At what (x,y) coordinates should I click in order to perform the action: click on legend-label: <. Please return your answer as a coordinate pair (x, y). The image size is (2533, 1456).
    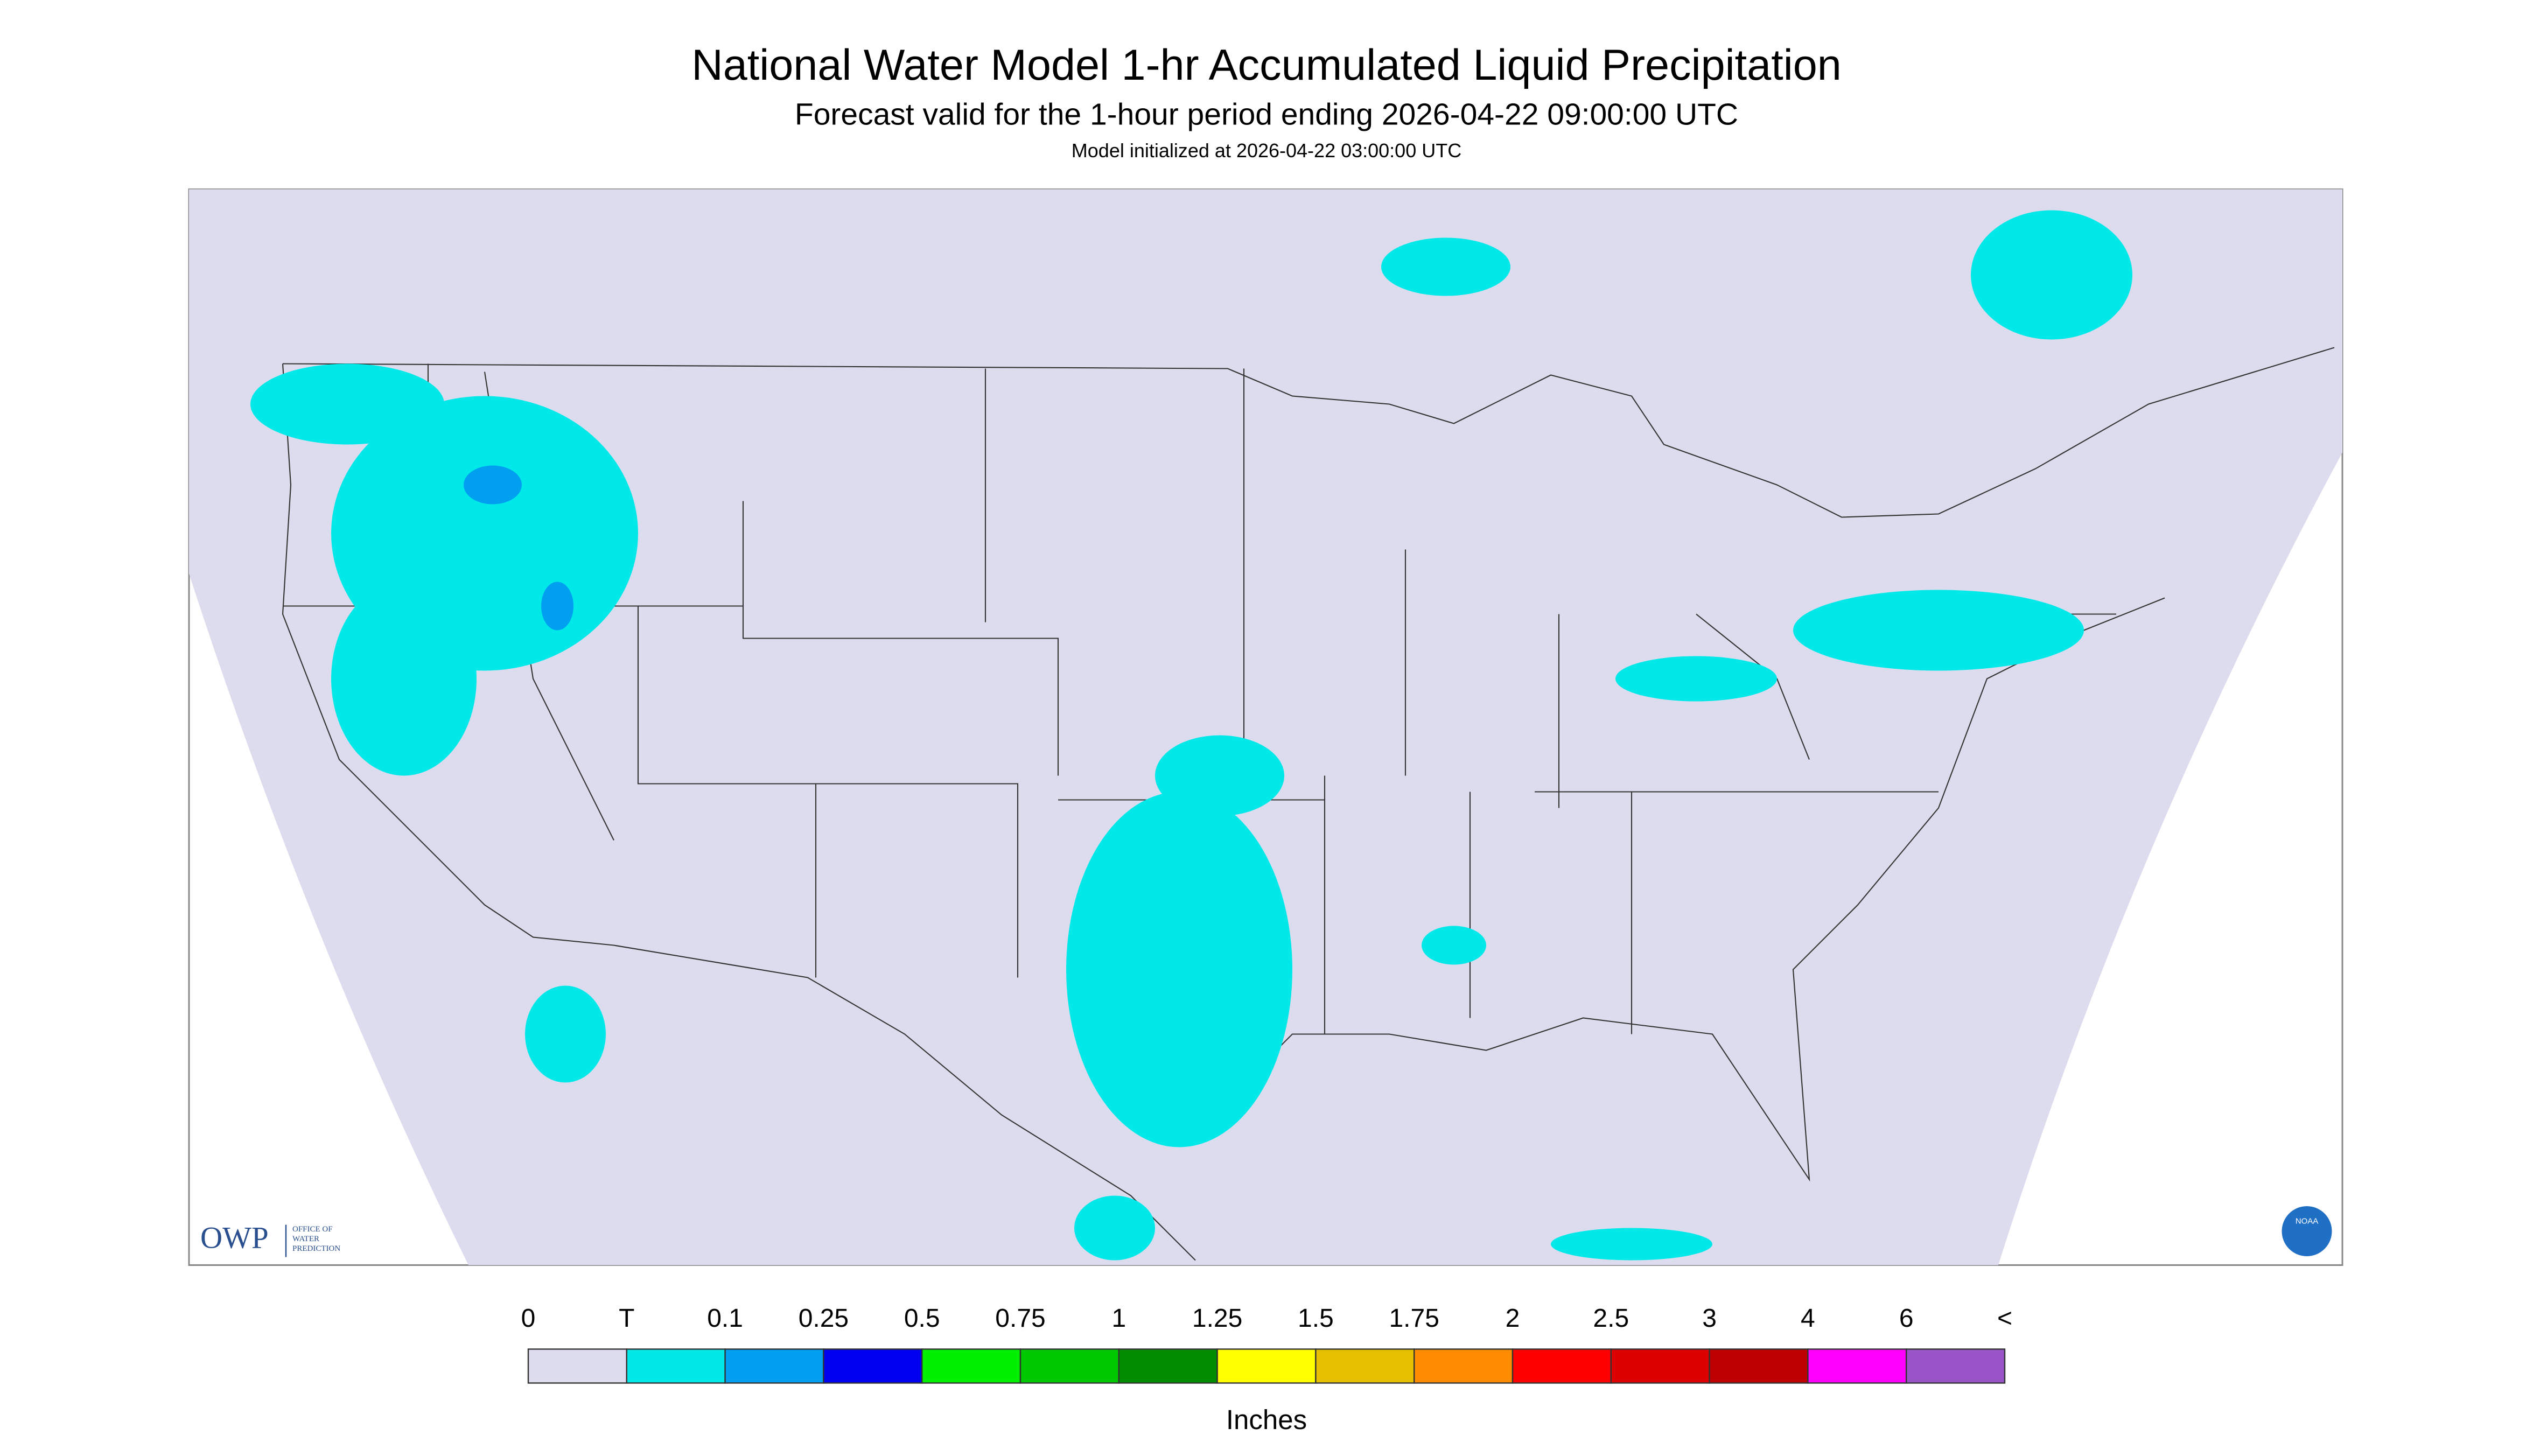
    Looking at the image, I should click on (2004, 1318).